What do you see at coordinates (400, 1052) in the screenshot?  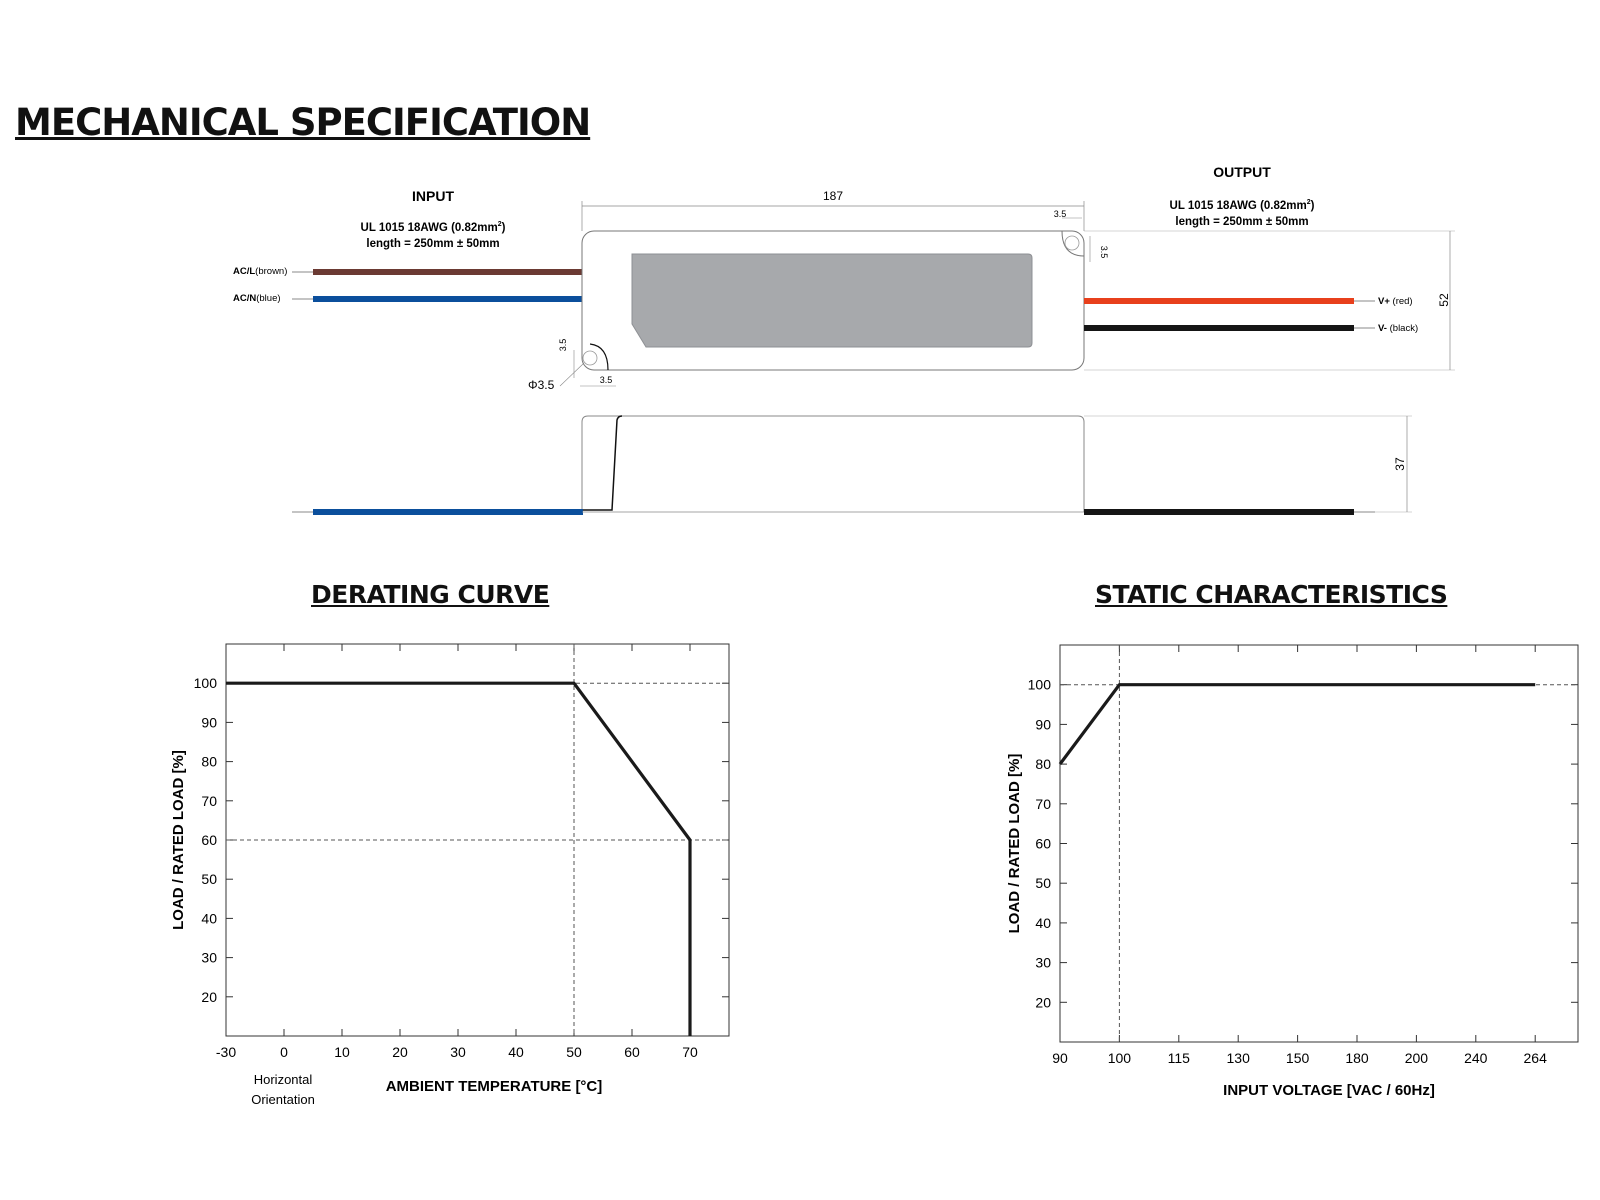 I see `x-tick-label: 20` at bounding box center [400, 1052].